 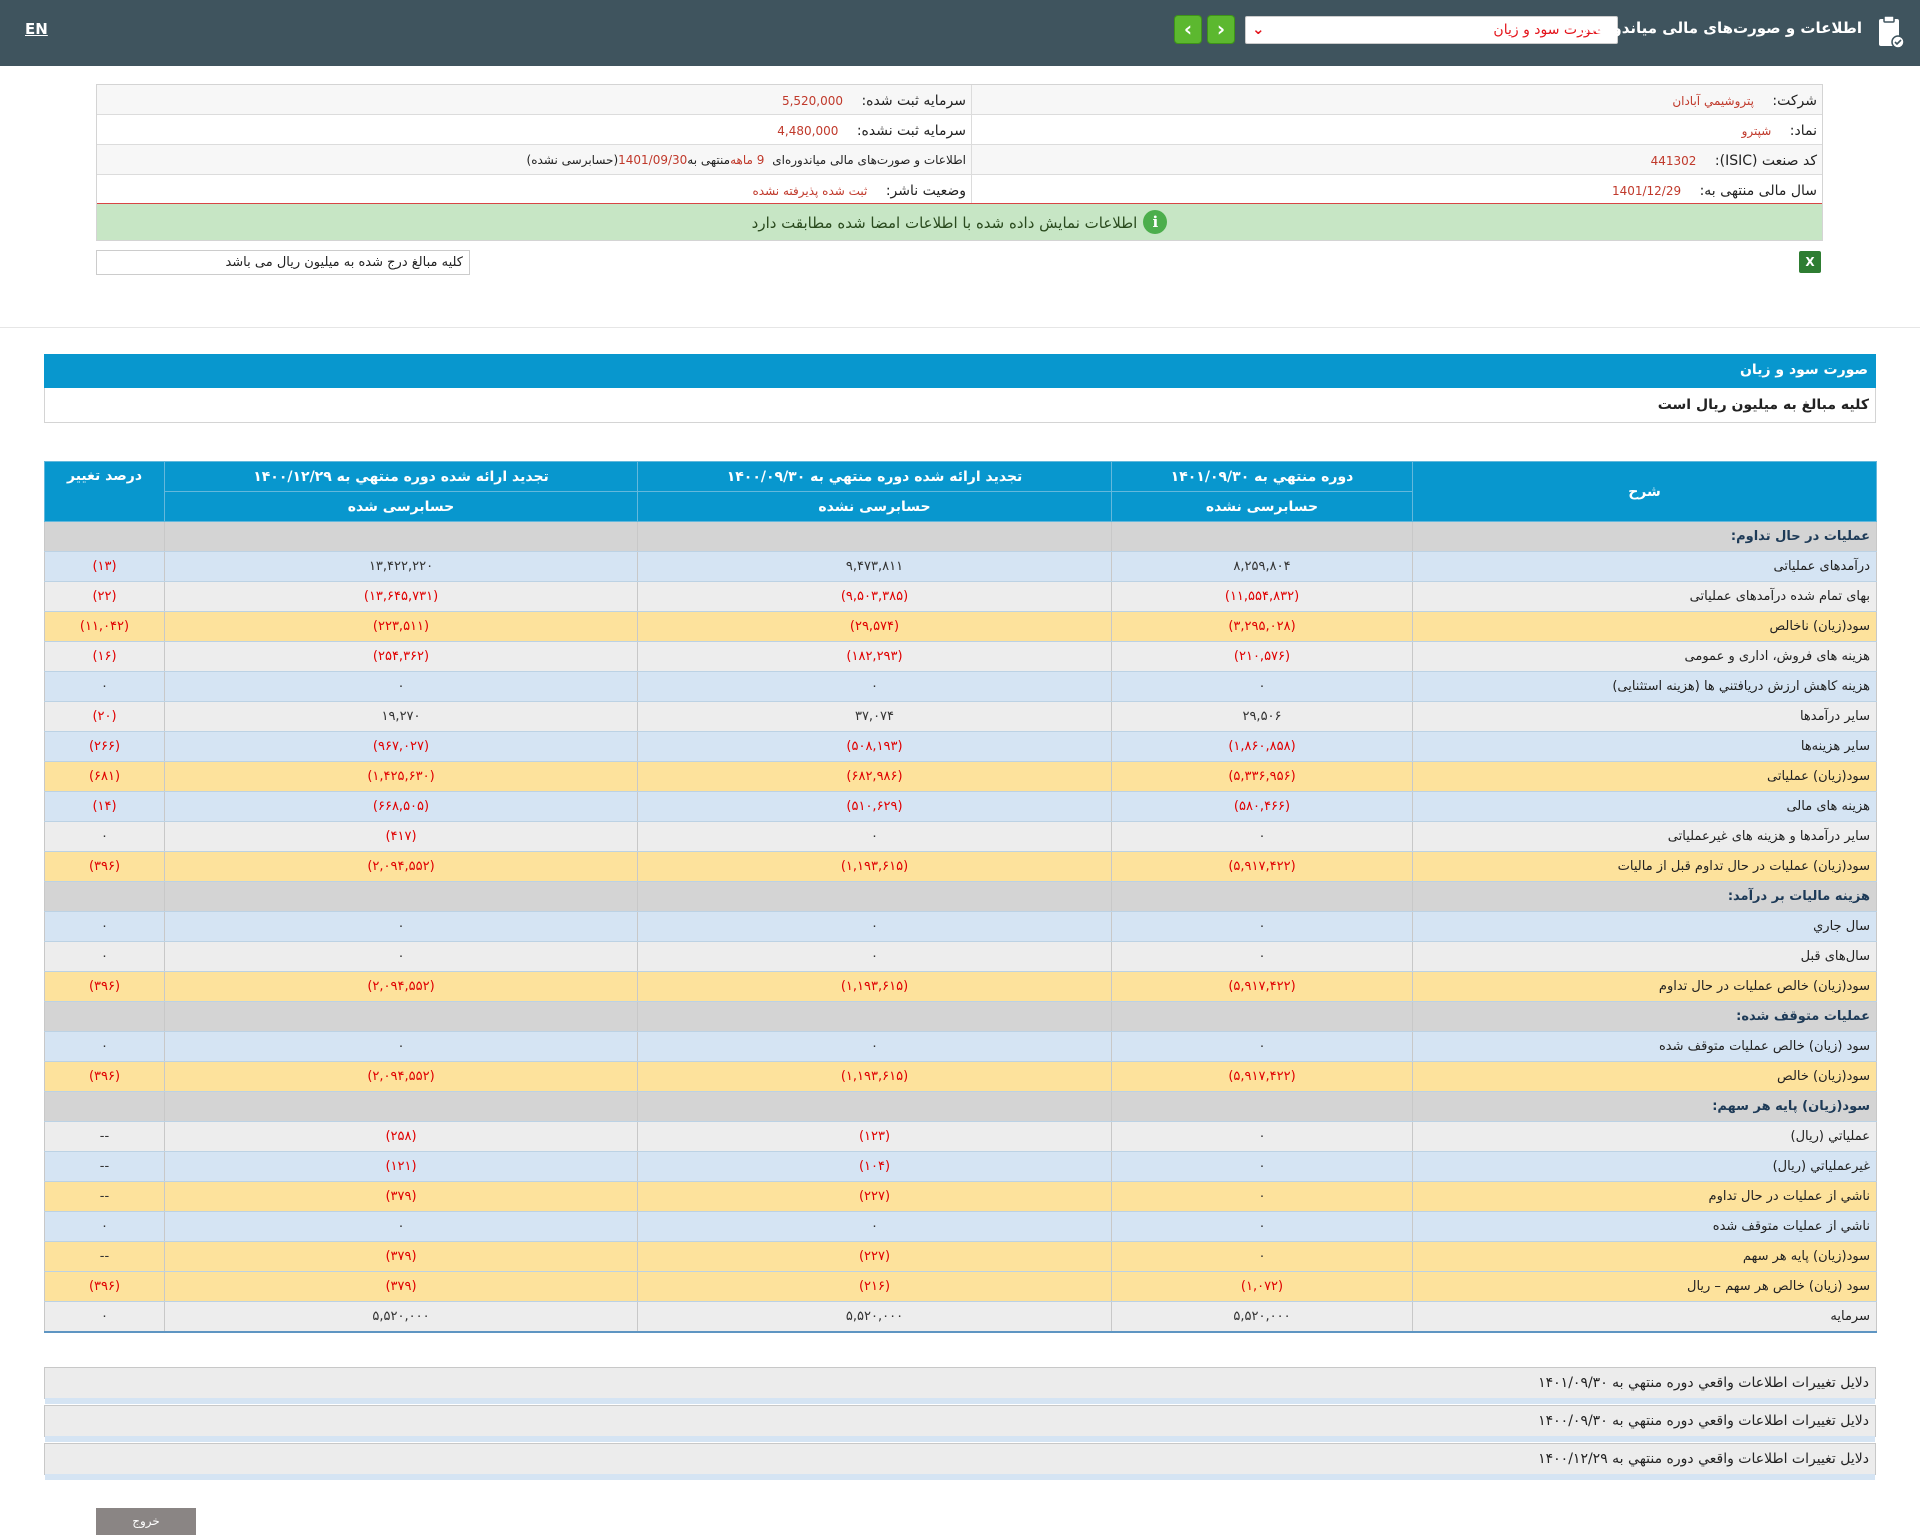 What do you see at coordinates (960, 1196) in the screenshot?
I see `table-row: ناشي از عملیات در حال تداوم ۰ (۲۲۷) (۳۷۹) --` at bounding box center [960, 1196].